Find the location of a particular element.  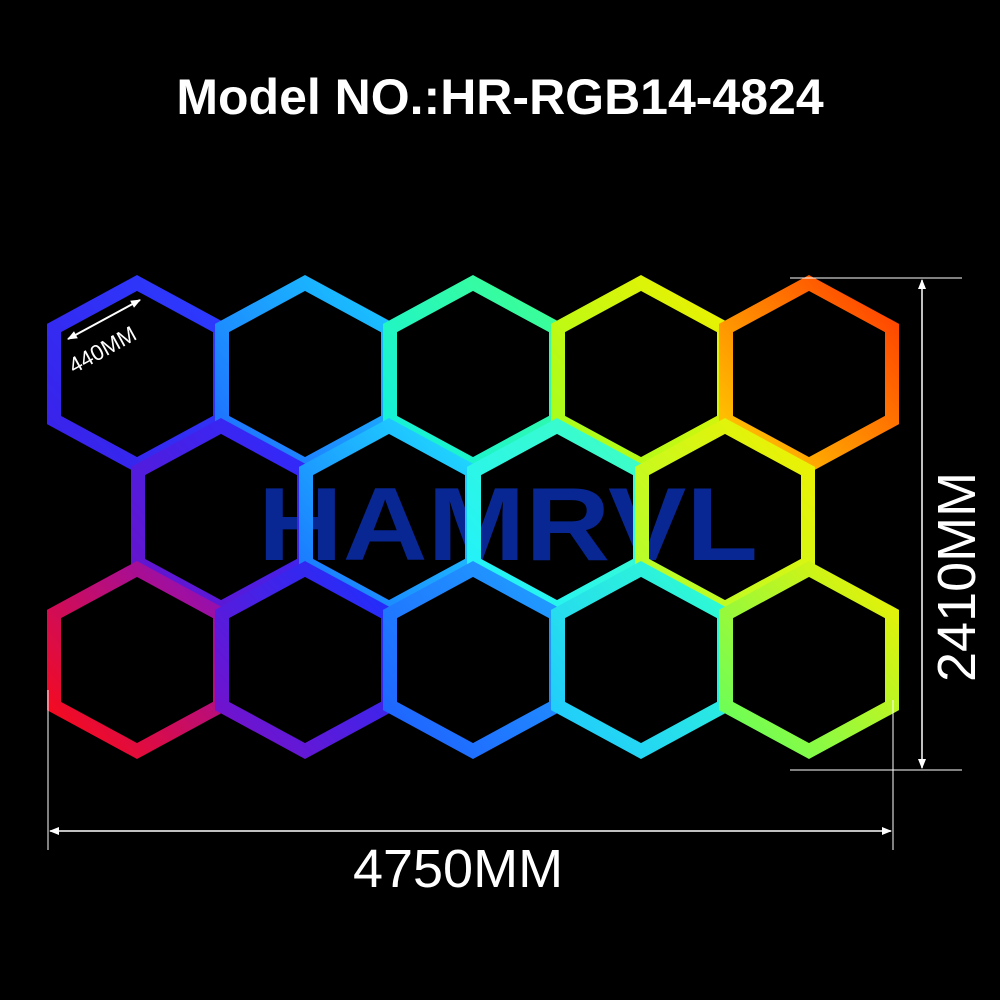

watermark-logo: HAMRVL is located at coordinates (508, 525).